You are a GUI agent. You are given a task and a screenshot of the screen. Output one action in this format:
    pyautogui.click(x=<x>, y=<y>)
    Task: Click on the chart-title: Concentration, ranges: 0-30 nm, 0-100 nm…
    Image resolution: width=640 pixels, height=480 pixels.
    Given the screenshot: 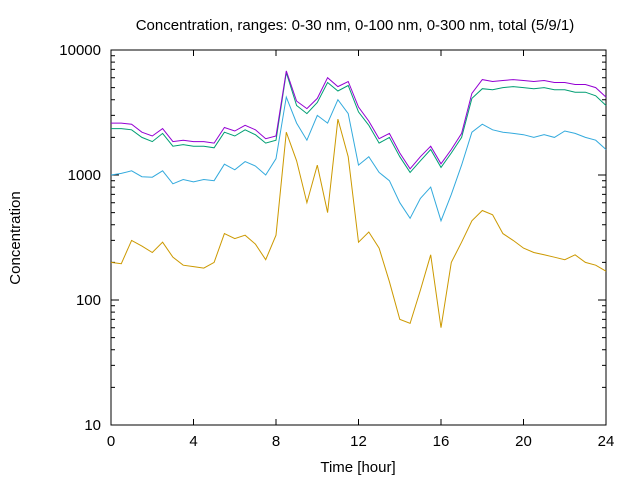 What is the action you would take?
    pyautogui.click(x=355, y=25)
    